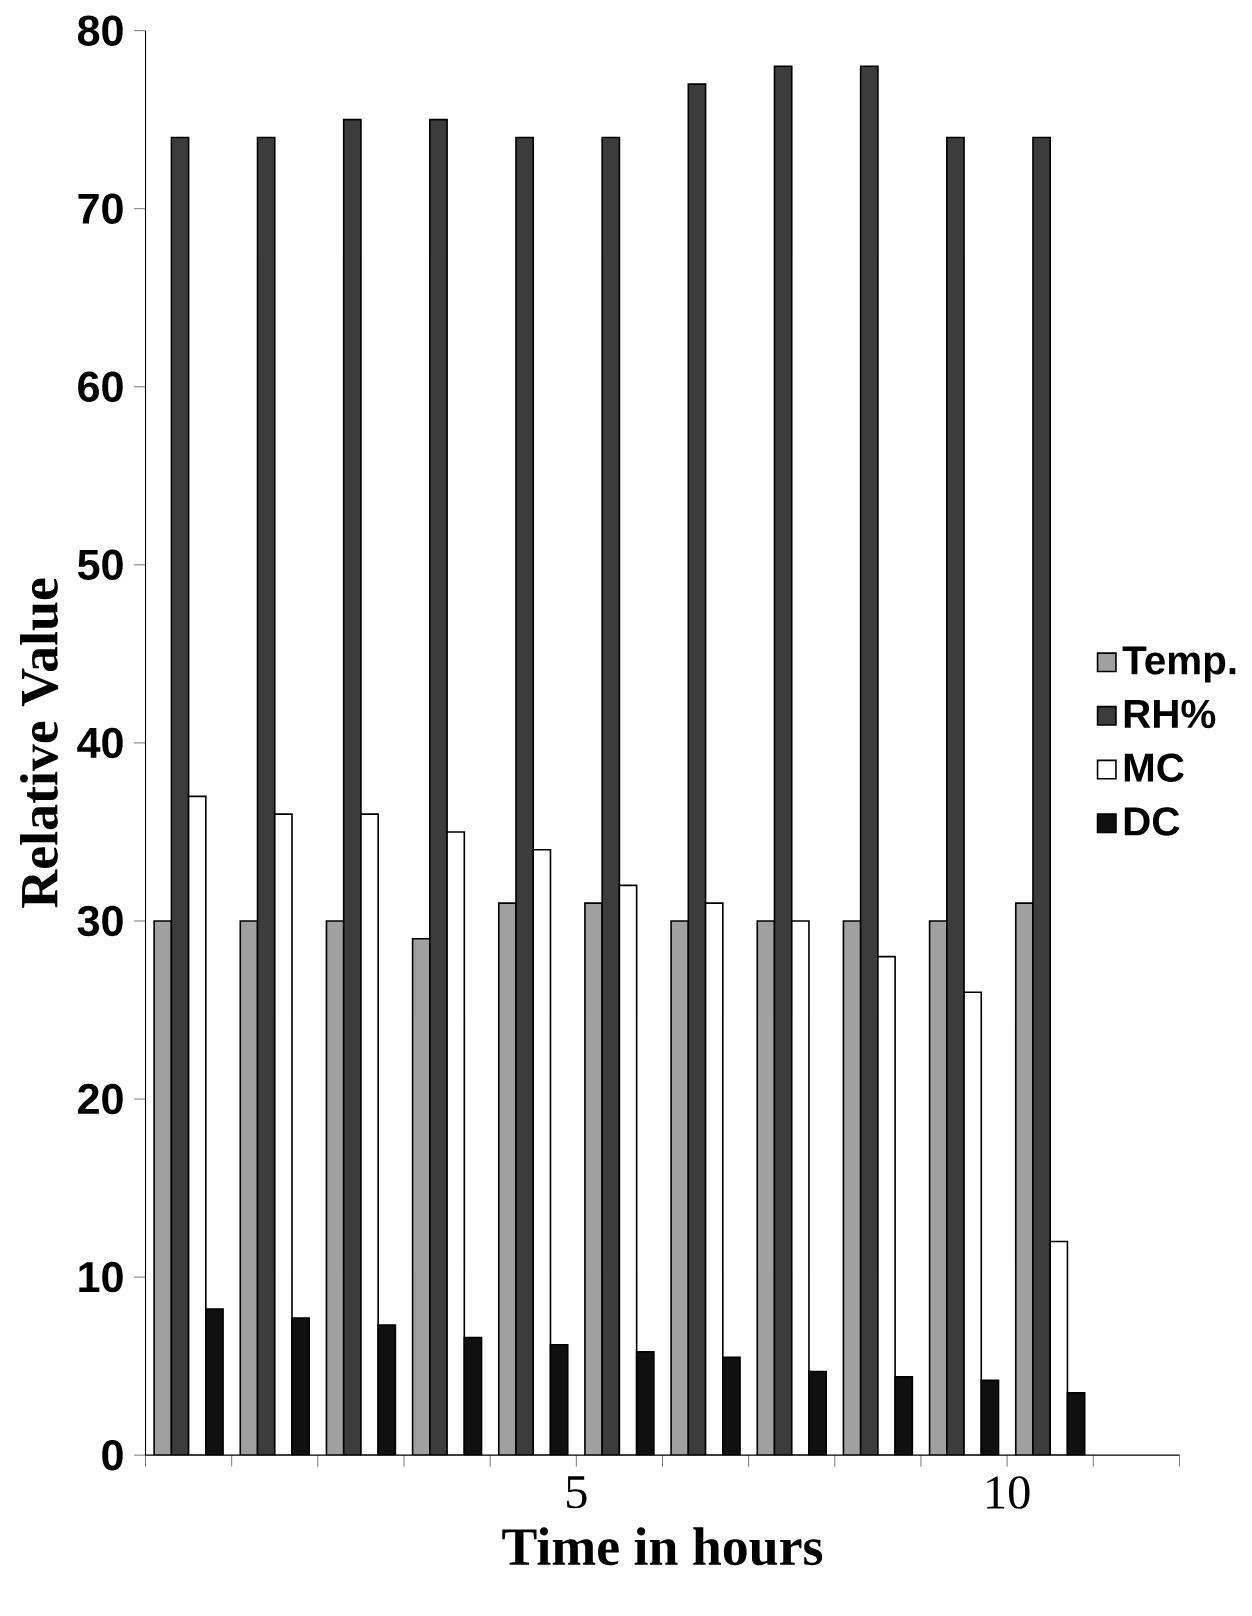 This screenshot has width=1252, height=1616. What do you see at coordinates (1154, 767) in the screenshot?
I see `legend-label: MC` at bounding box center [1154, 767].